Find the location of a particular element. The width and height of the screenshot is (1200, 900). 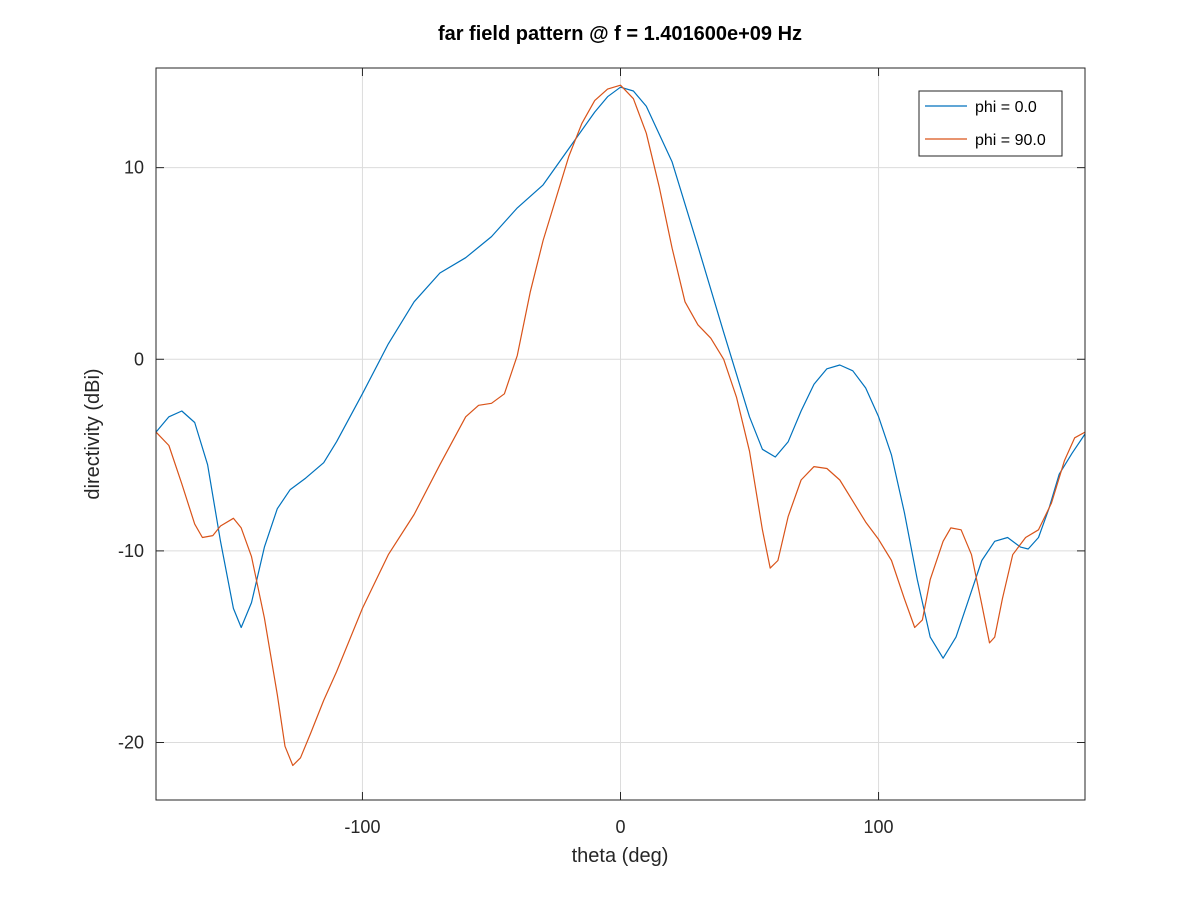

legend-box is located at coordinates (990, 123).